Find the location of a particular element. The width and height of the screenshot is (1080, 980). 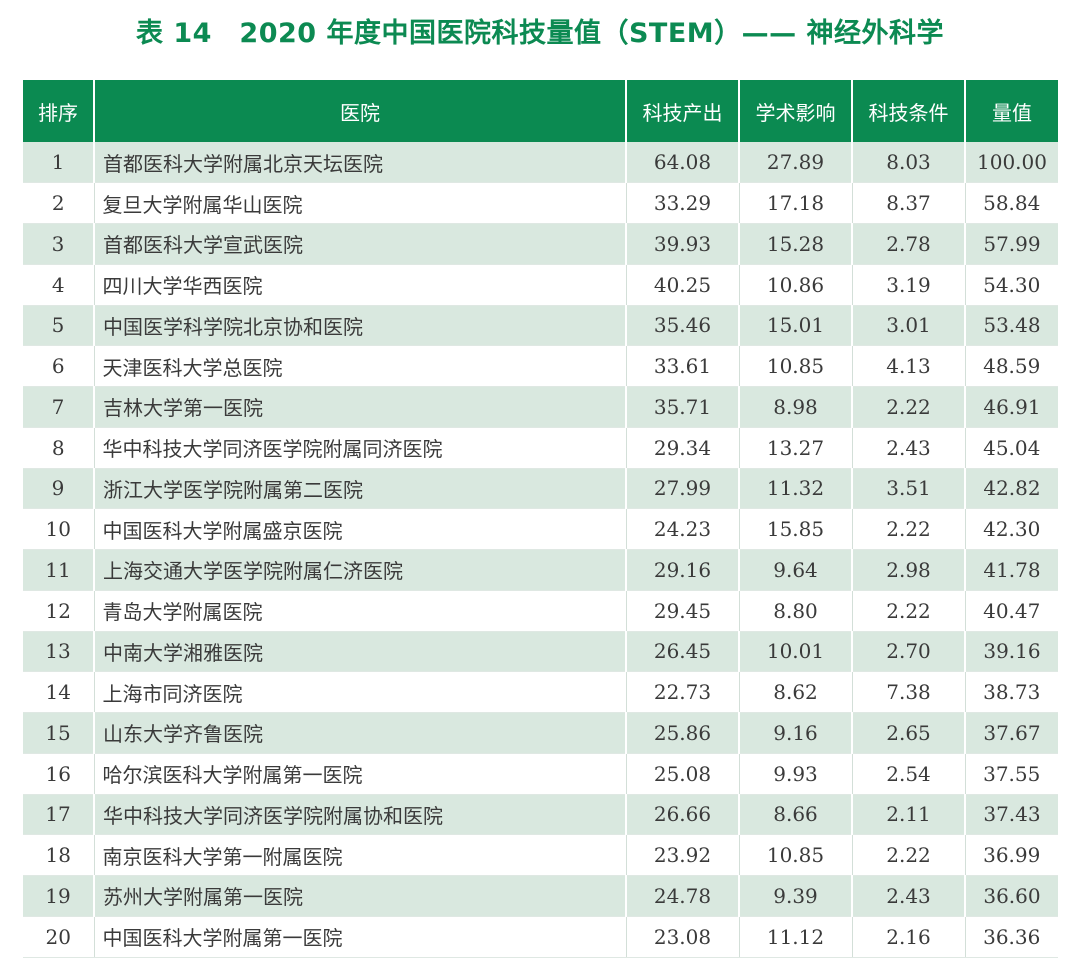

table-row: 11 上海交通大学医学院附属仁济医院 29.16 9.64 2.98 41.78 is located at coordinates (540, 570).